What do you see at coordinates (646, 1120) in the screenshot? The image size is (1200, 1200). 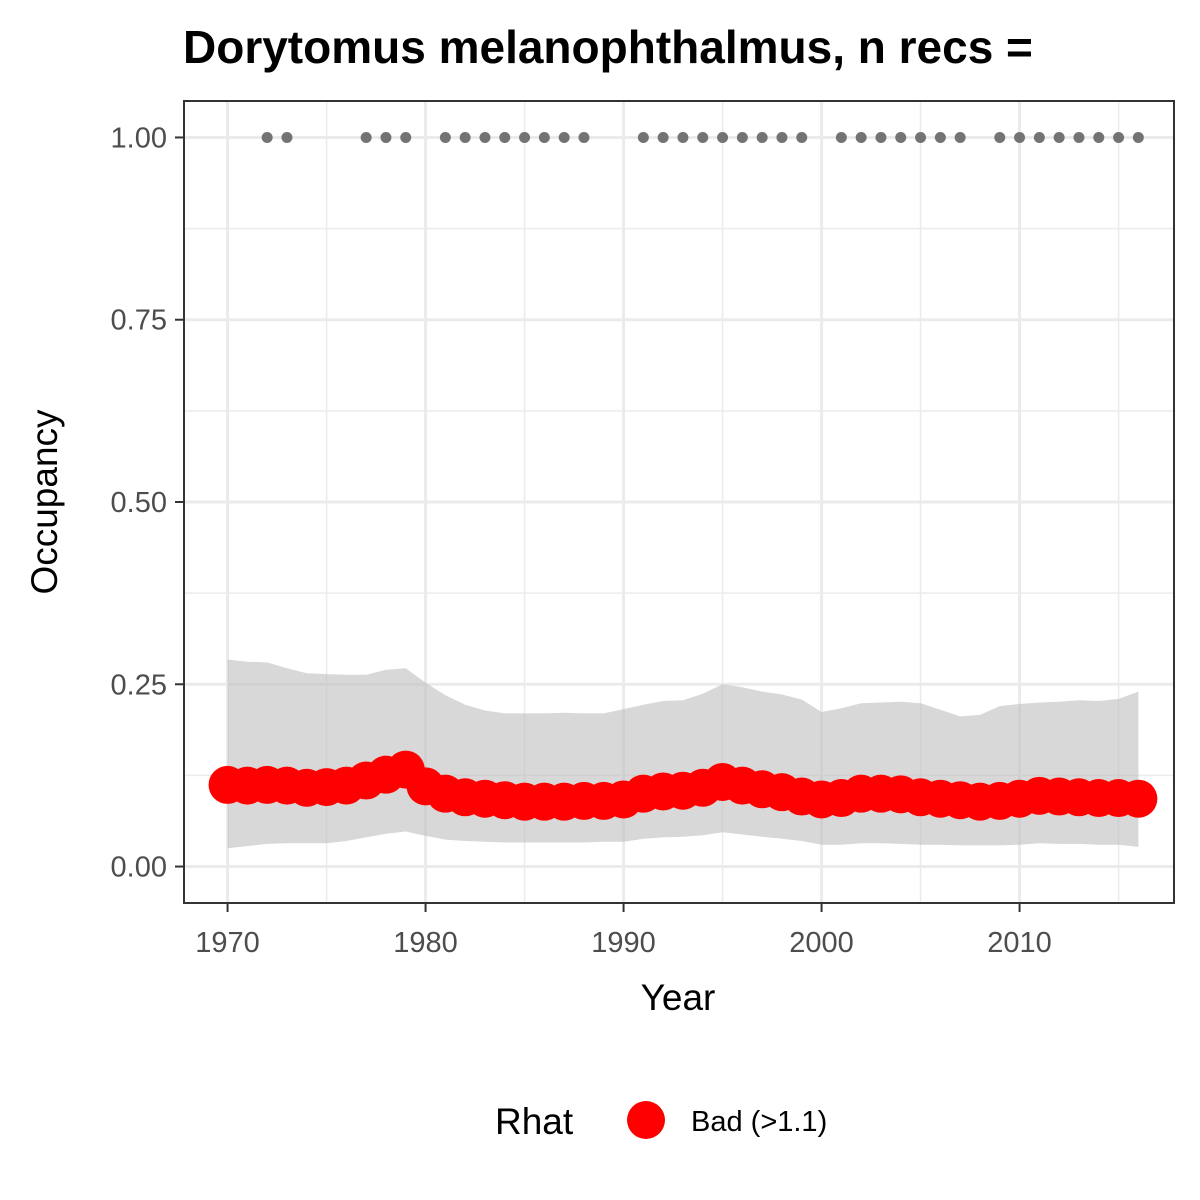 I see `legend-key-bad` at bounding box center [646, 1120].